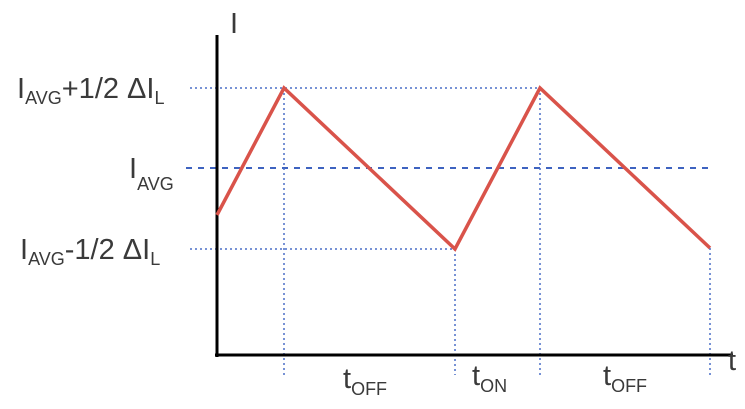  What do you see at coordinates (365, 381) in the screenshot?
I see `t-off-label-1: tOFF` at bounding box center [365, 381].